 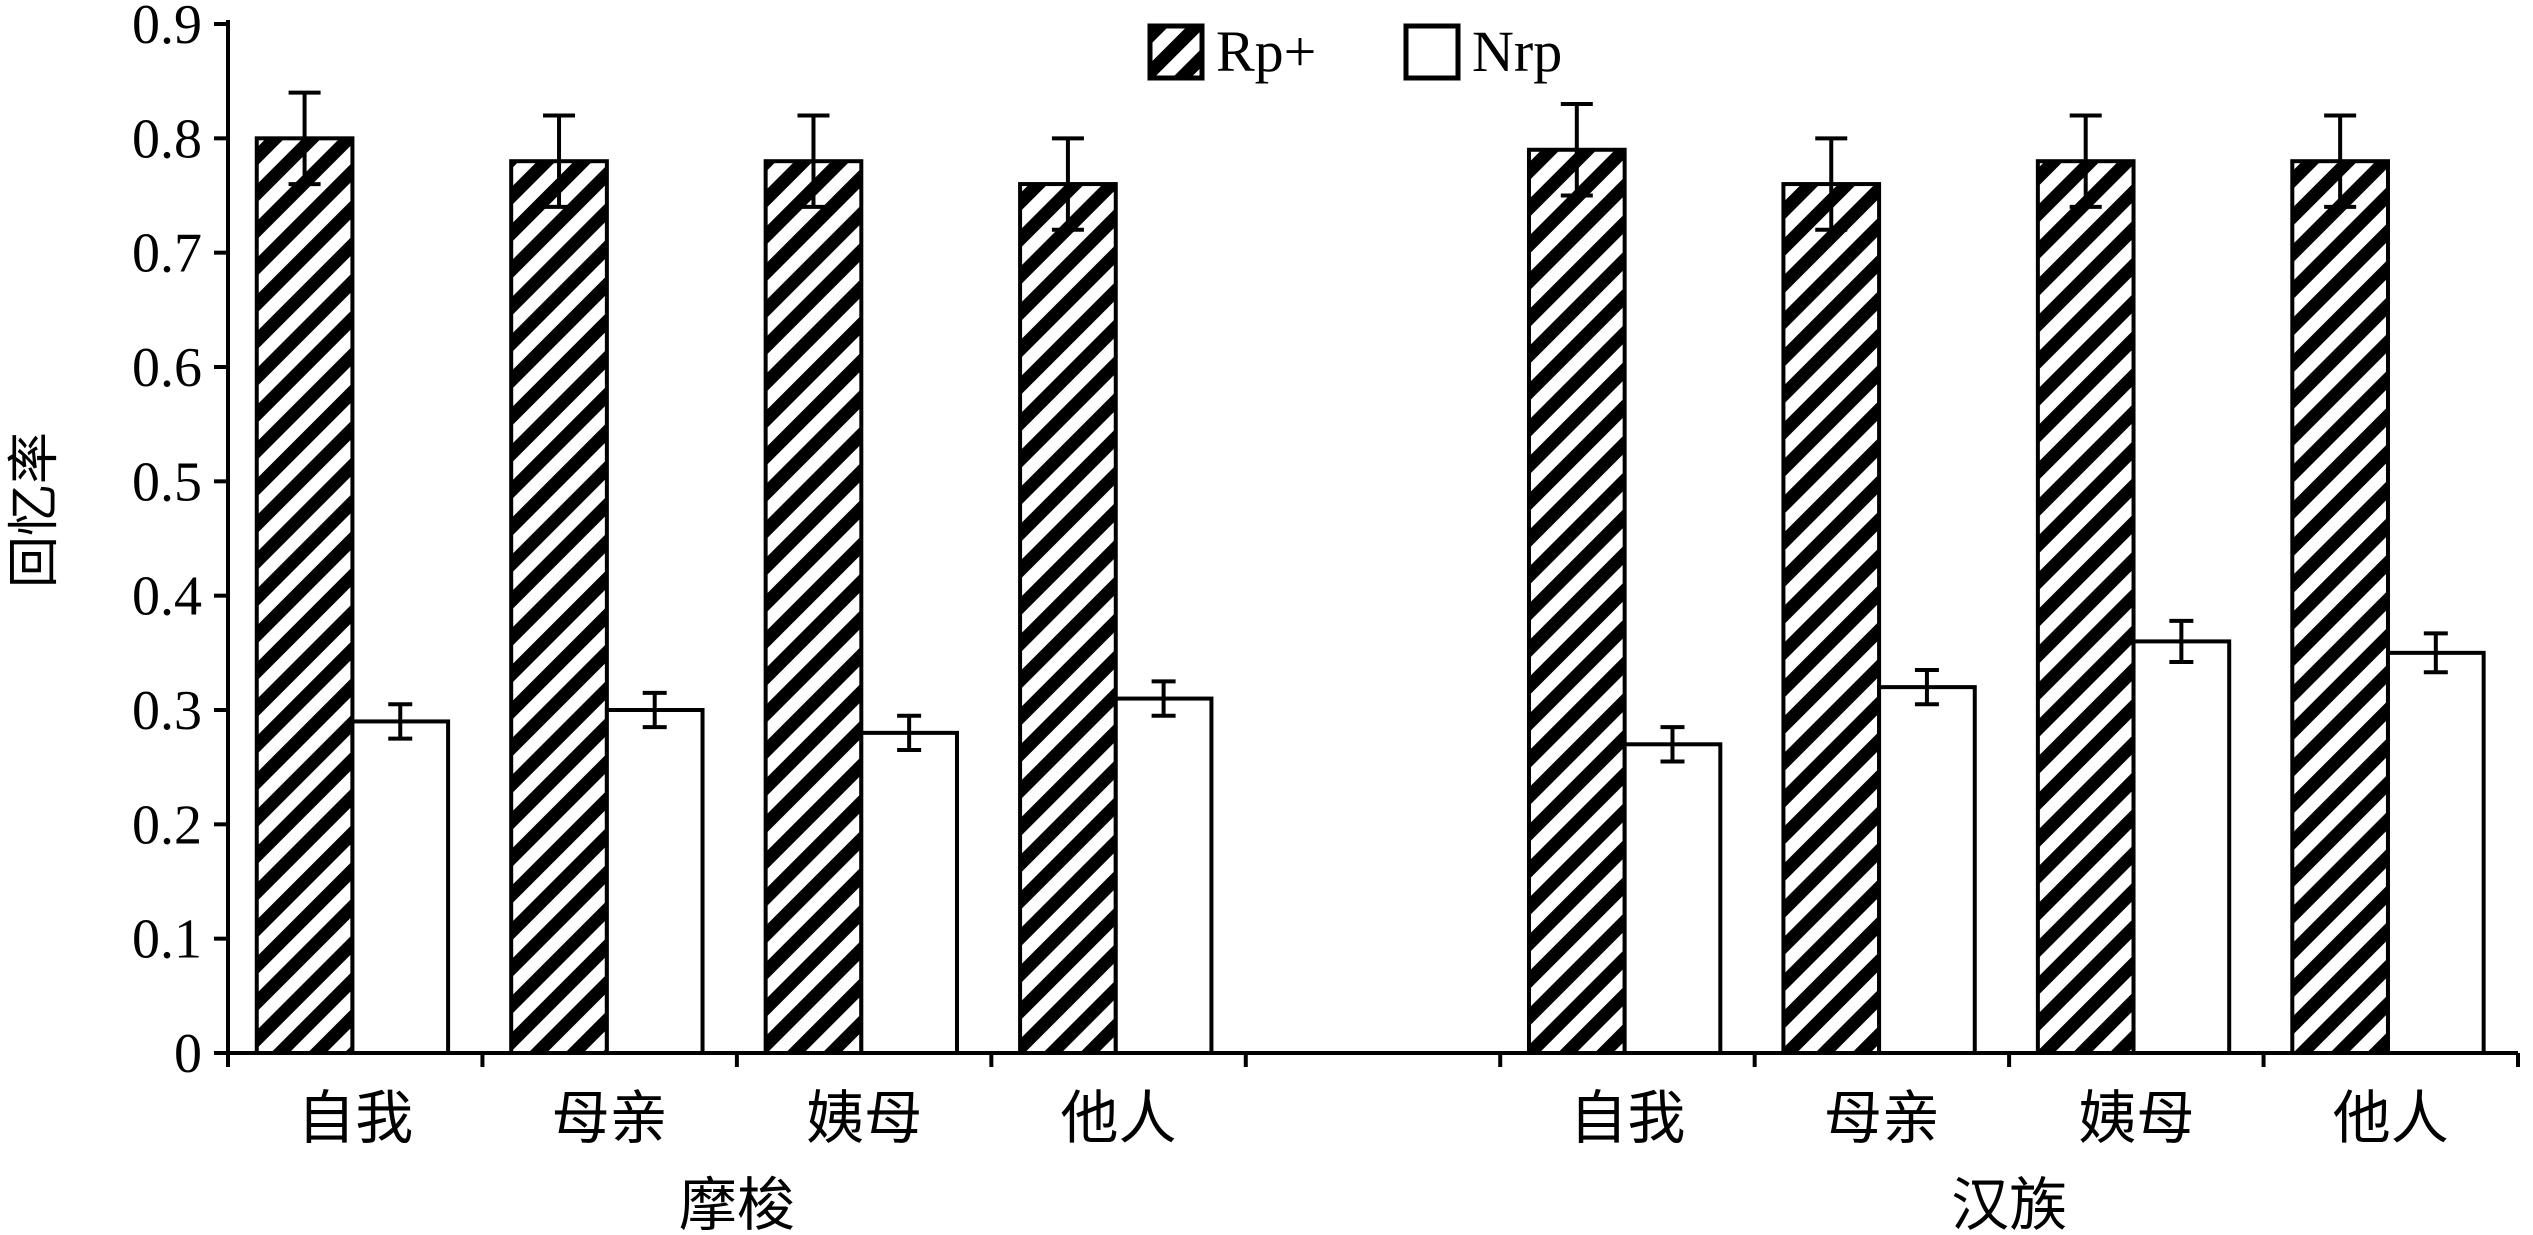 I want to click on legend: Rp+ Nrp, so click(x=1354, y=51).